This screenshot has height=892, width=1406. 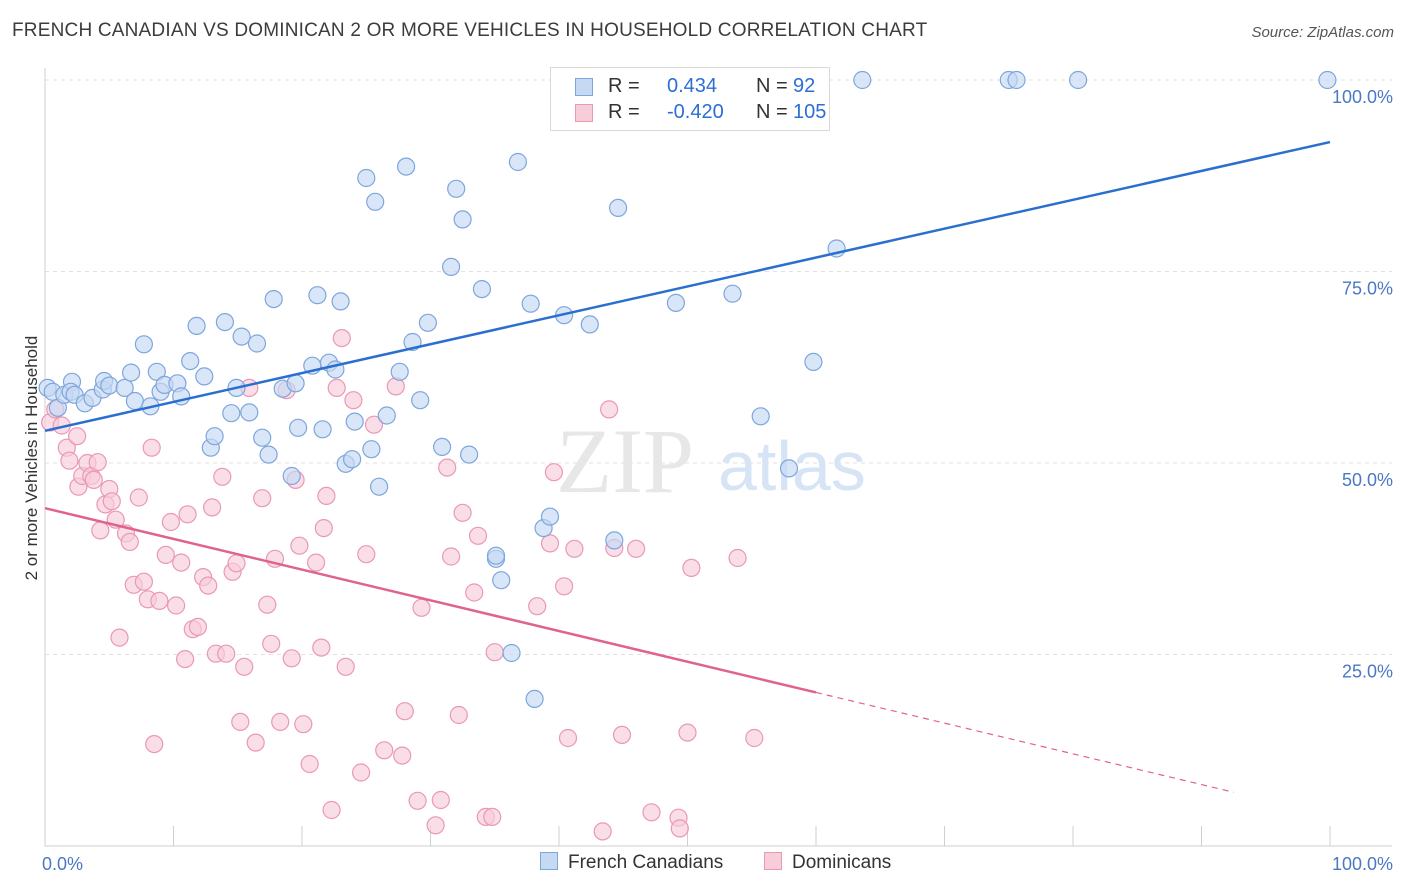 What do you see at coordinates (842, 862) in the screenshot?
I see `dominican-legend-label: Dominicans` at bounding box center [842, 862].